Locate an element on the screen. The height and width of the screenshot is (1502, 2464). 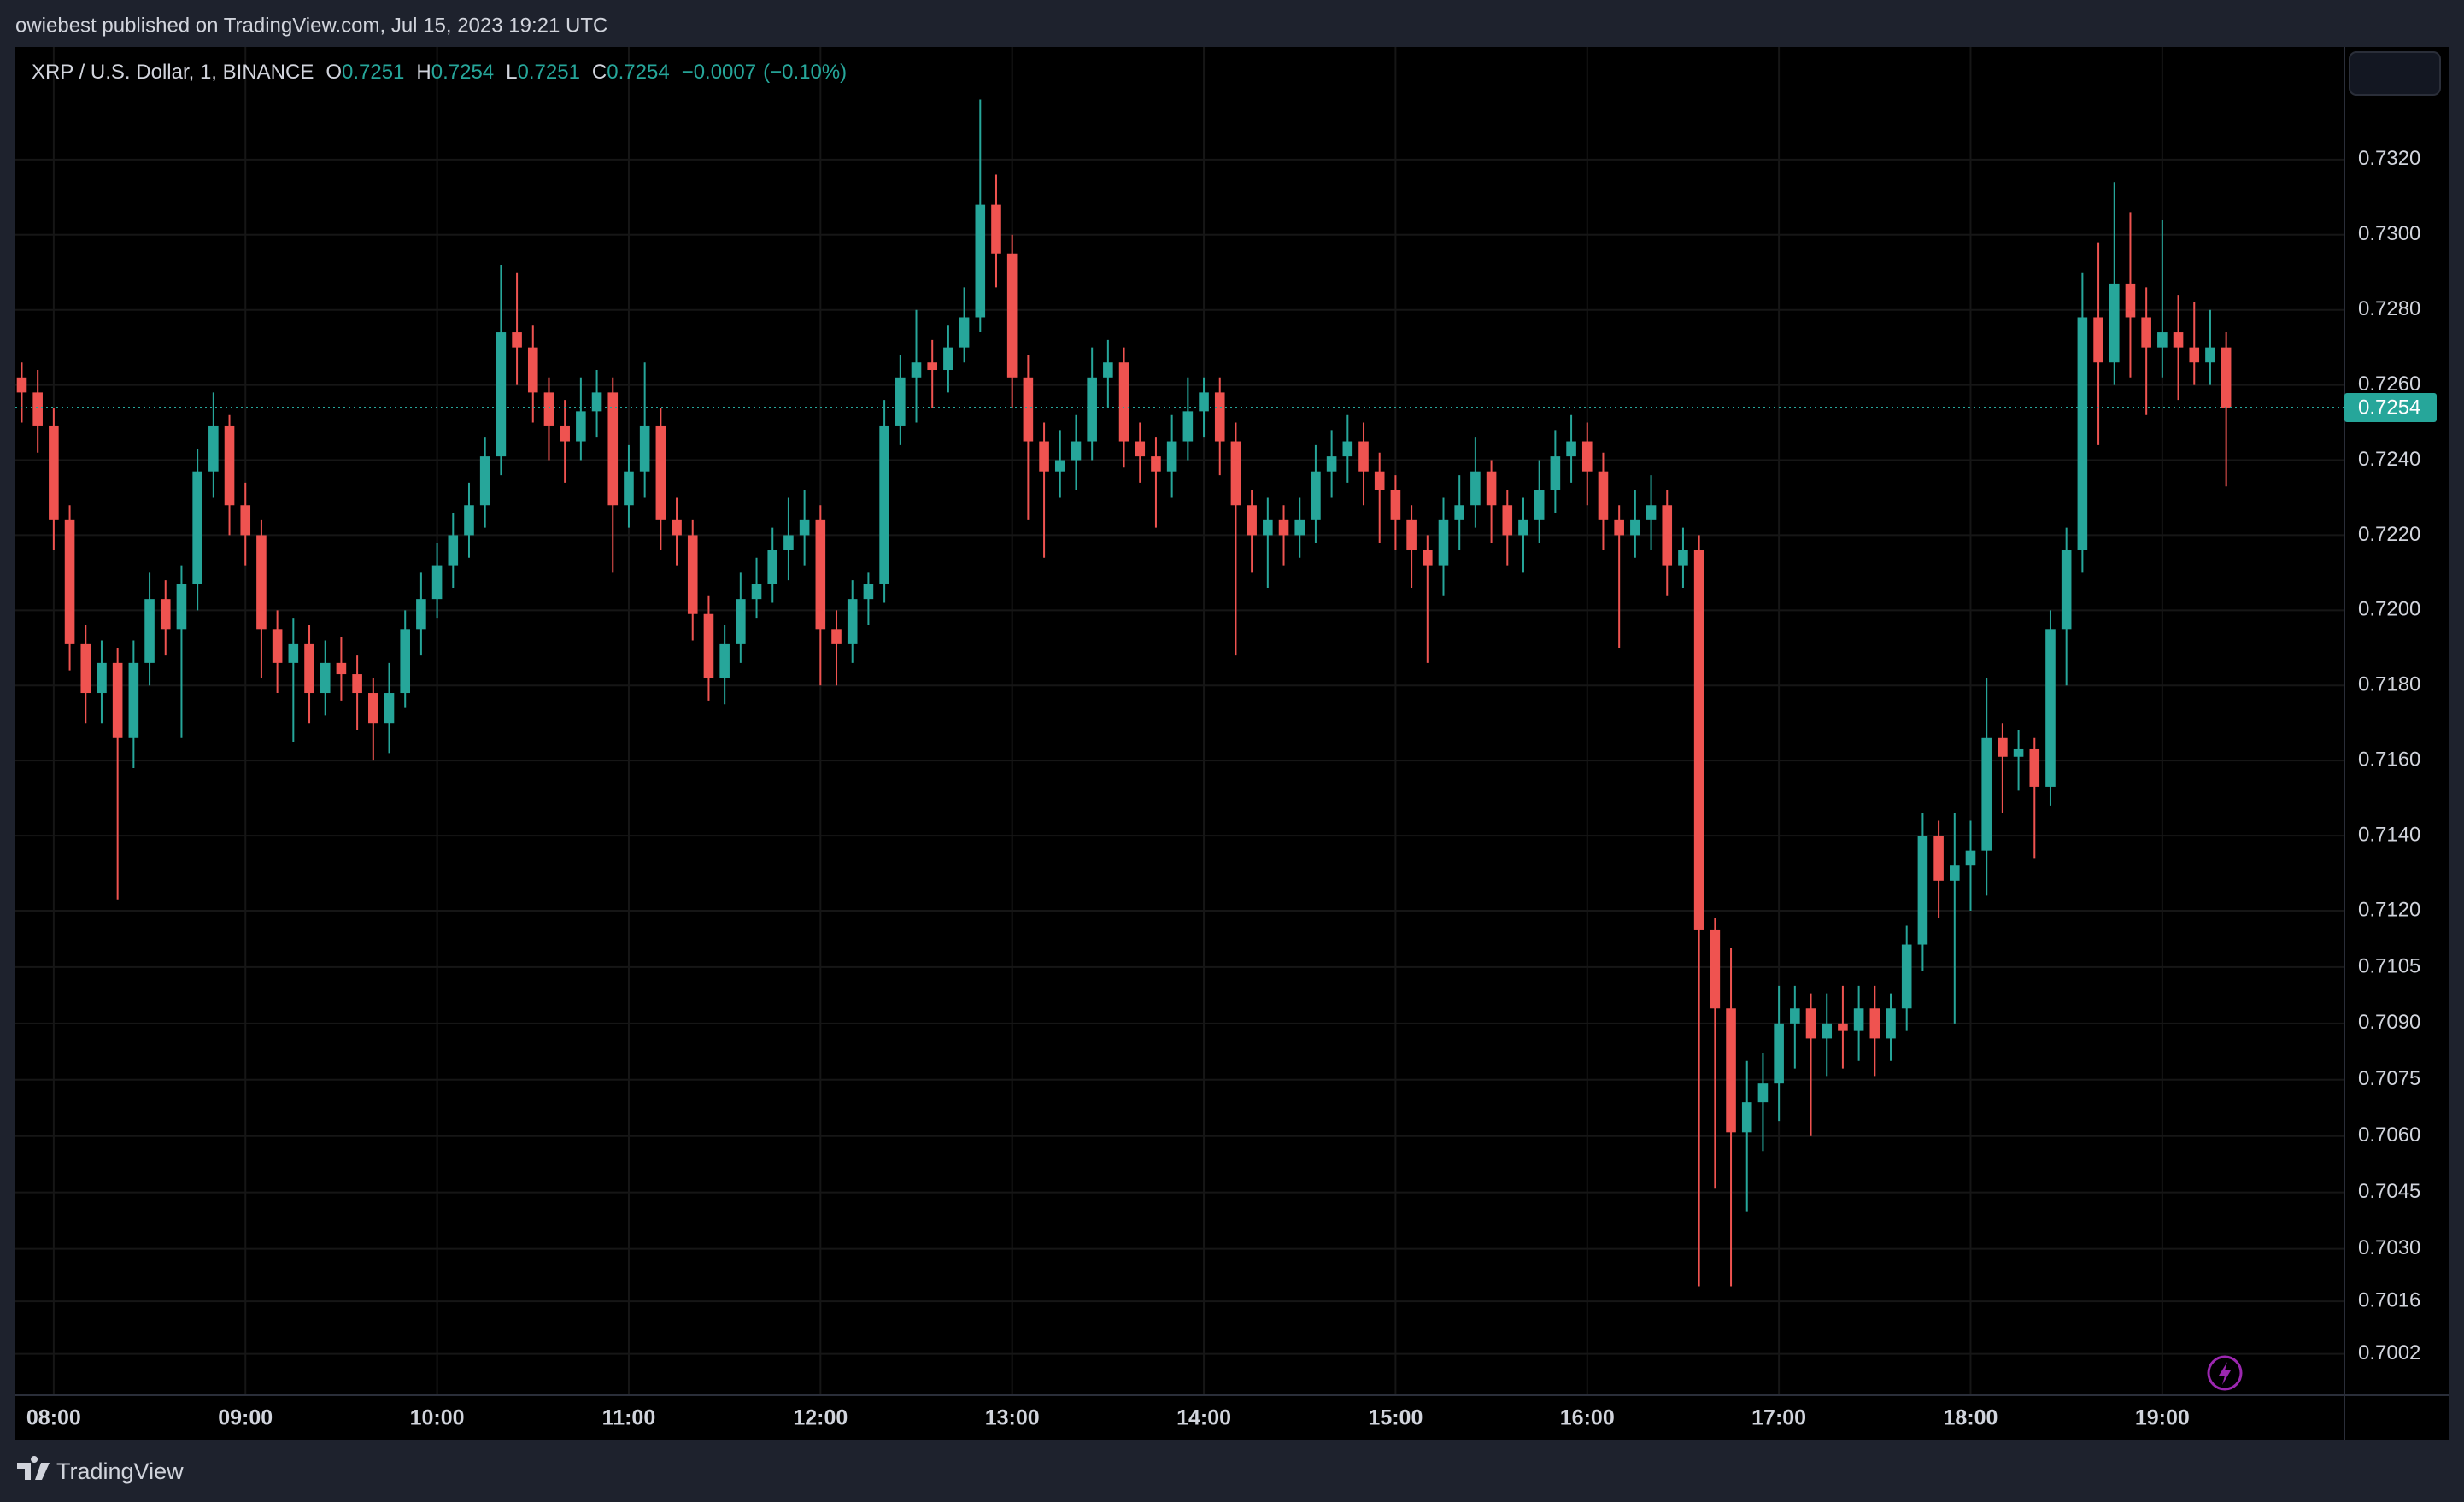
legend-key: L is located at coordinates (511, 72).